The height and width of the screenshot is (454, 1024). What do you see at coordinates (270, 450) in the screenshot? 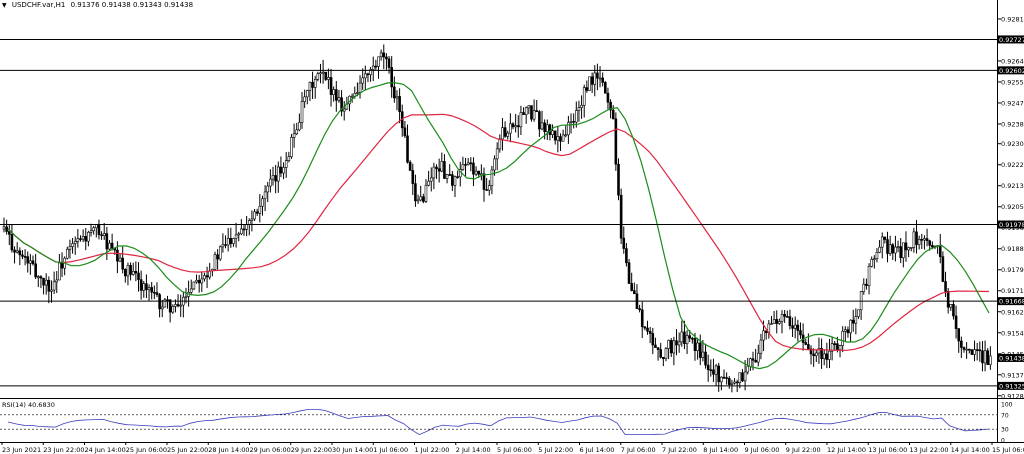
I see `x-tick-label: 29 Jun 06:00` at bounding box center [270, 450].